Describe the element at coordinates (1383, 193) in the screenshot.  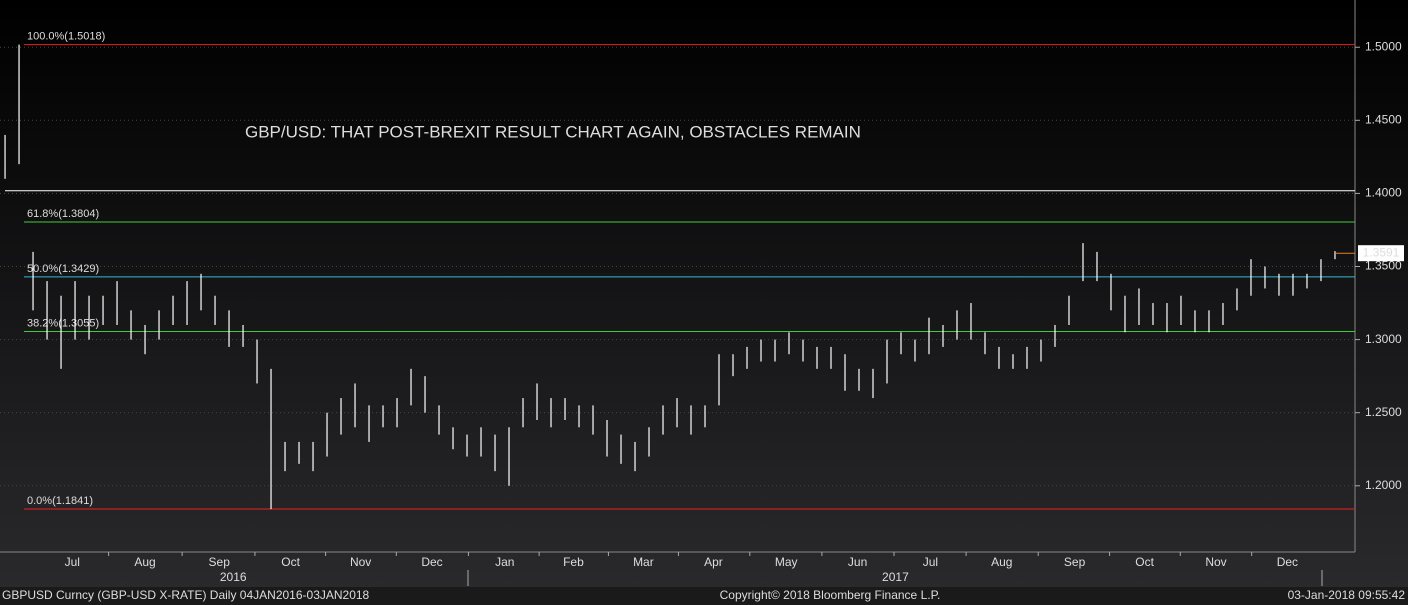
I see `y-tick-label: 1.4000` at that location.